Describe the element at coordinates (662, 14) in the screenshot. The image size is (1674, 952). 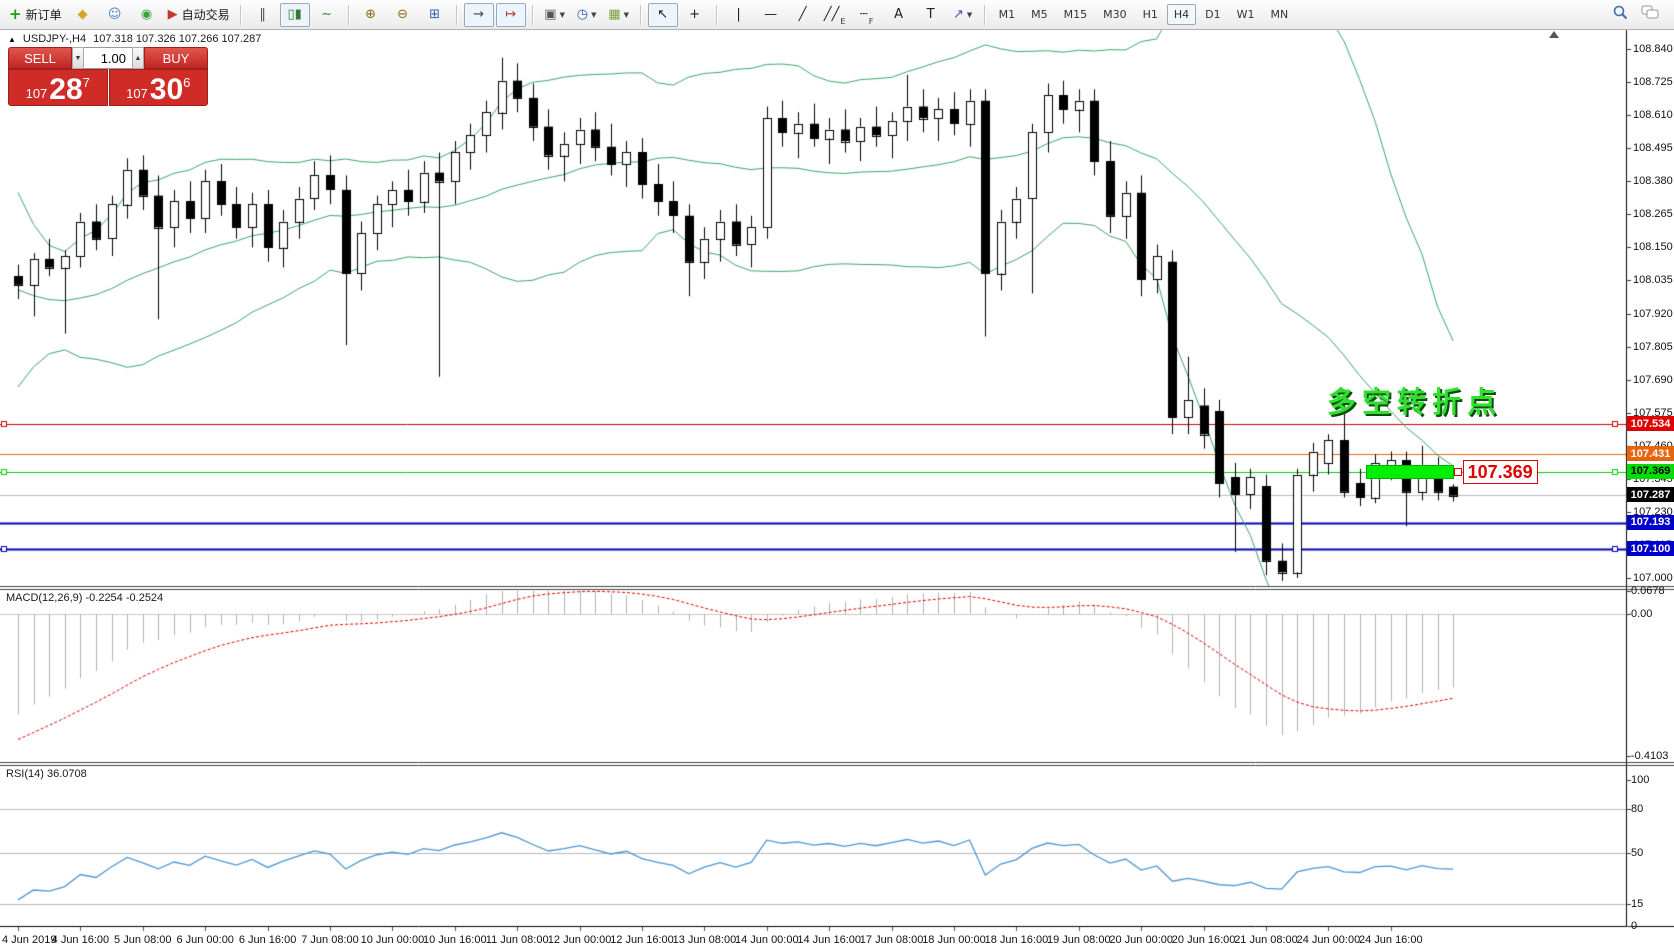
I see `cursor-button: ↖` at that location.